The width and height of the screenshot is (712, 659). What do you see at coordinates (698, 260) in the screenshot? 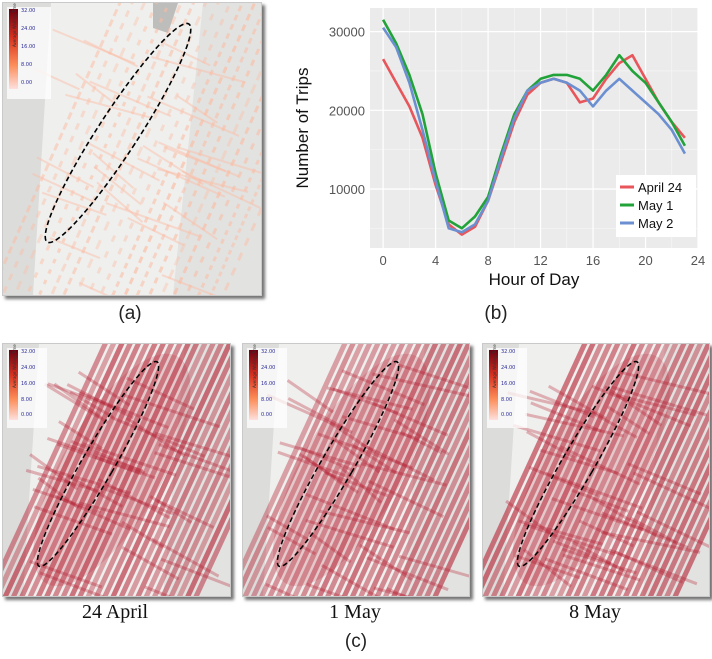
I see `x-tick-label: 24` at bounding box center [698, 260].